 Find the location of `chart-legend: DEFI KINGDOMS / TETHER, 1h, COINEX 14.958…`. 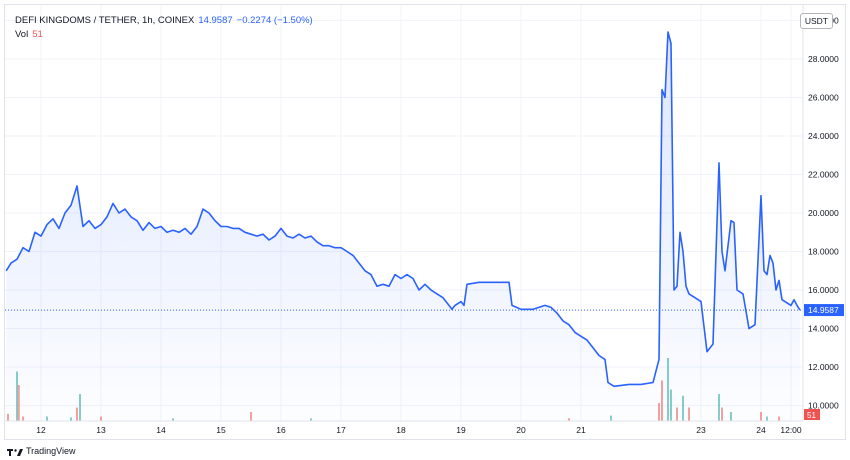

chart-legend: DEFI KINGDOMS / TETHER, 1h, COINEX 14.958… is located at coordinates (164, 20).